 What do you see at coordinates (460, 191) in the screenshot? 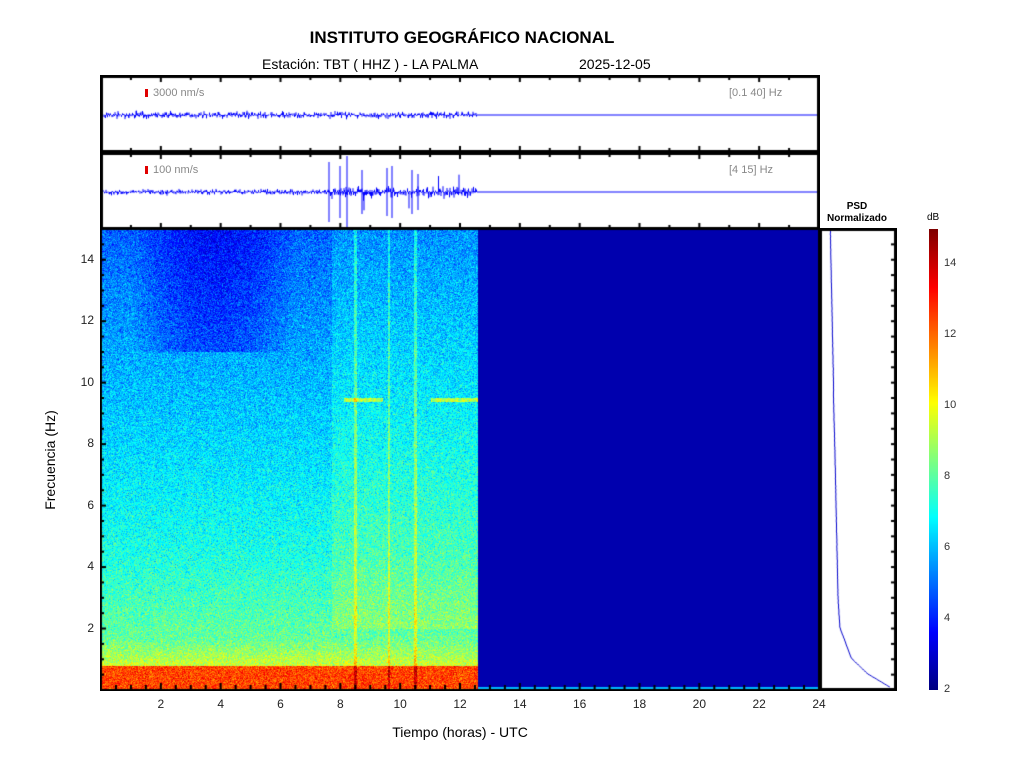
I see `waveform-filtered-panel` at bounding box center [460, 191].